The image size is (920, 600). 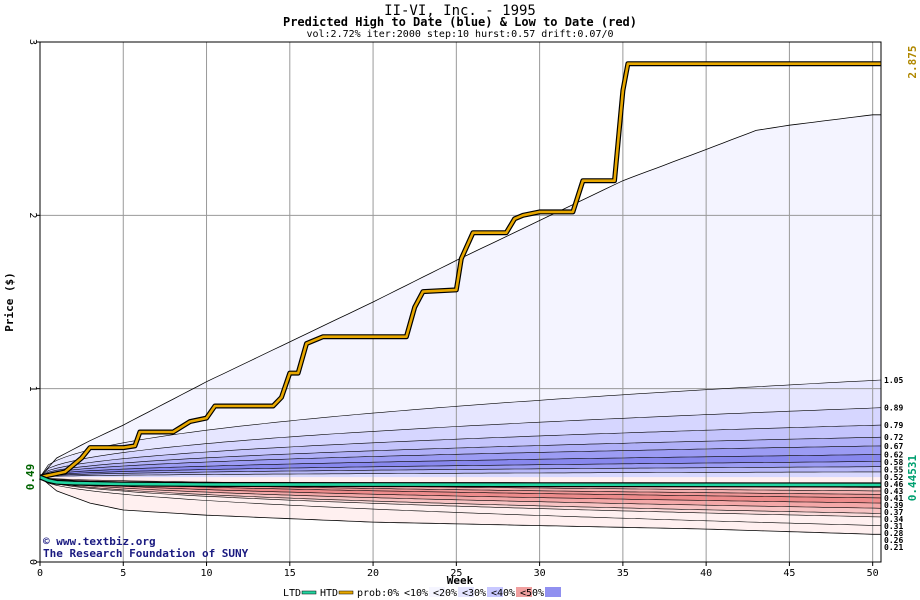 What do you see at coordinates (540, 573) in the screenshot?
I see `x-tick-label: 30` at bounding box center [540, 573].